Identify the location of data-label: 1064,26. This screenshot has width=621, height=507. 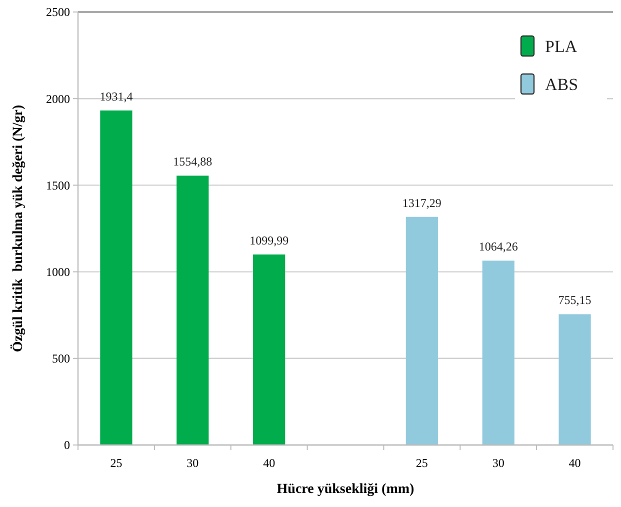
(498, 247).